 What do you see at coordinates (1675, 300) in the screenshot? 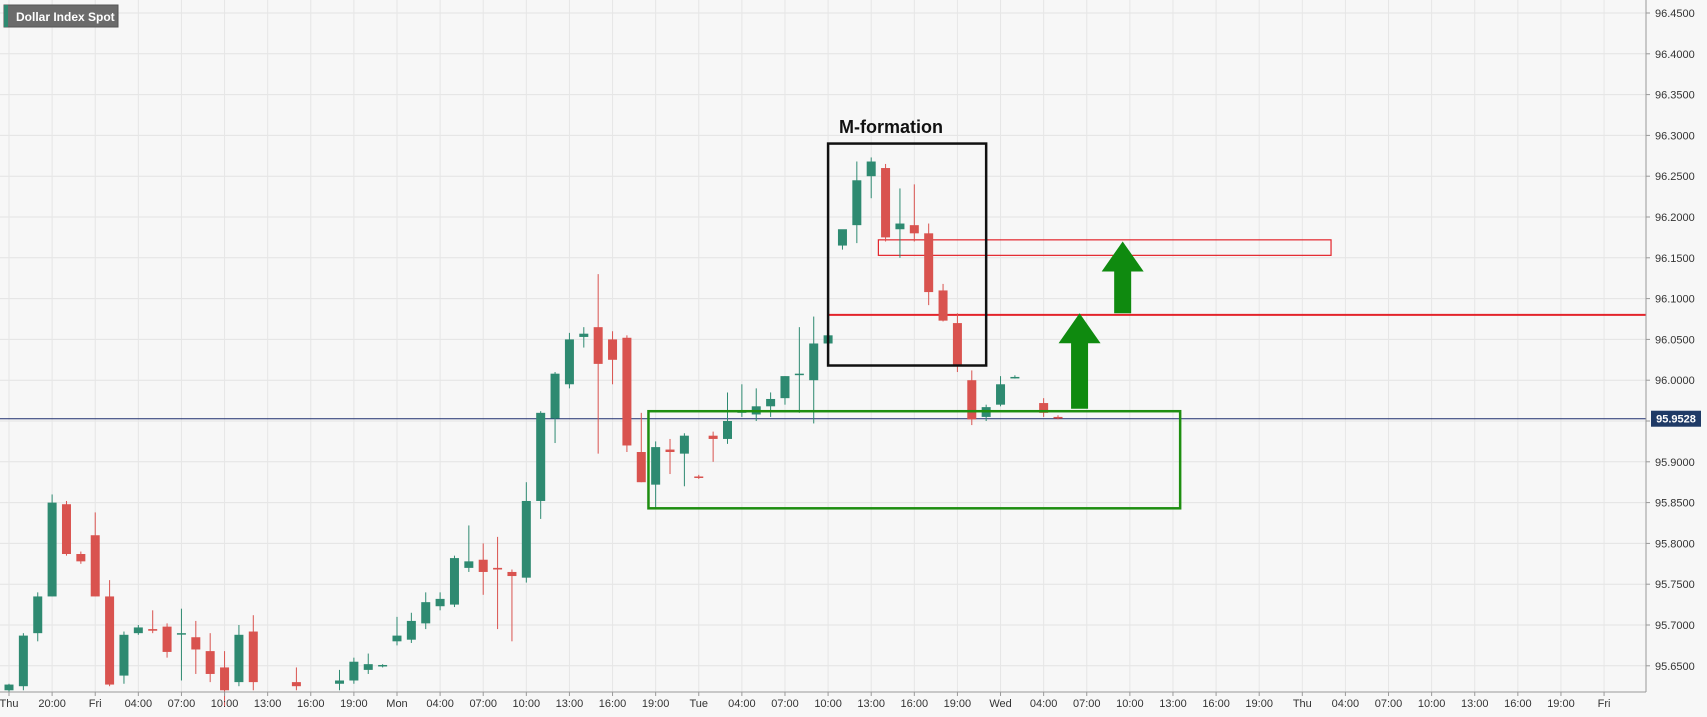
I see `y-tick-label: 96.1000` at bounding box center [1675, 300].